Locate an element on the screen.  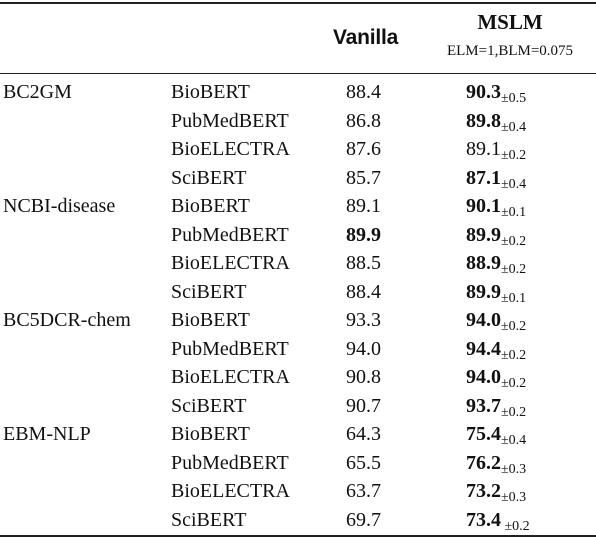
mslm-score: 93.7 is located at coordinates (483, 405).